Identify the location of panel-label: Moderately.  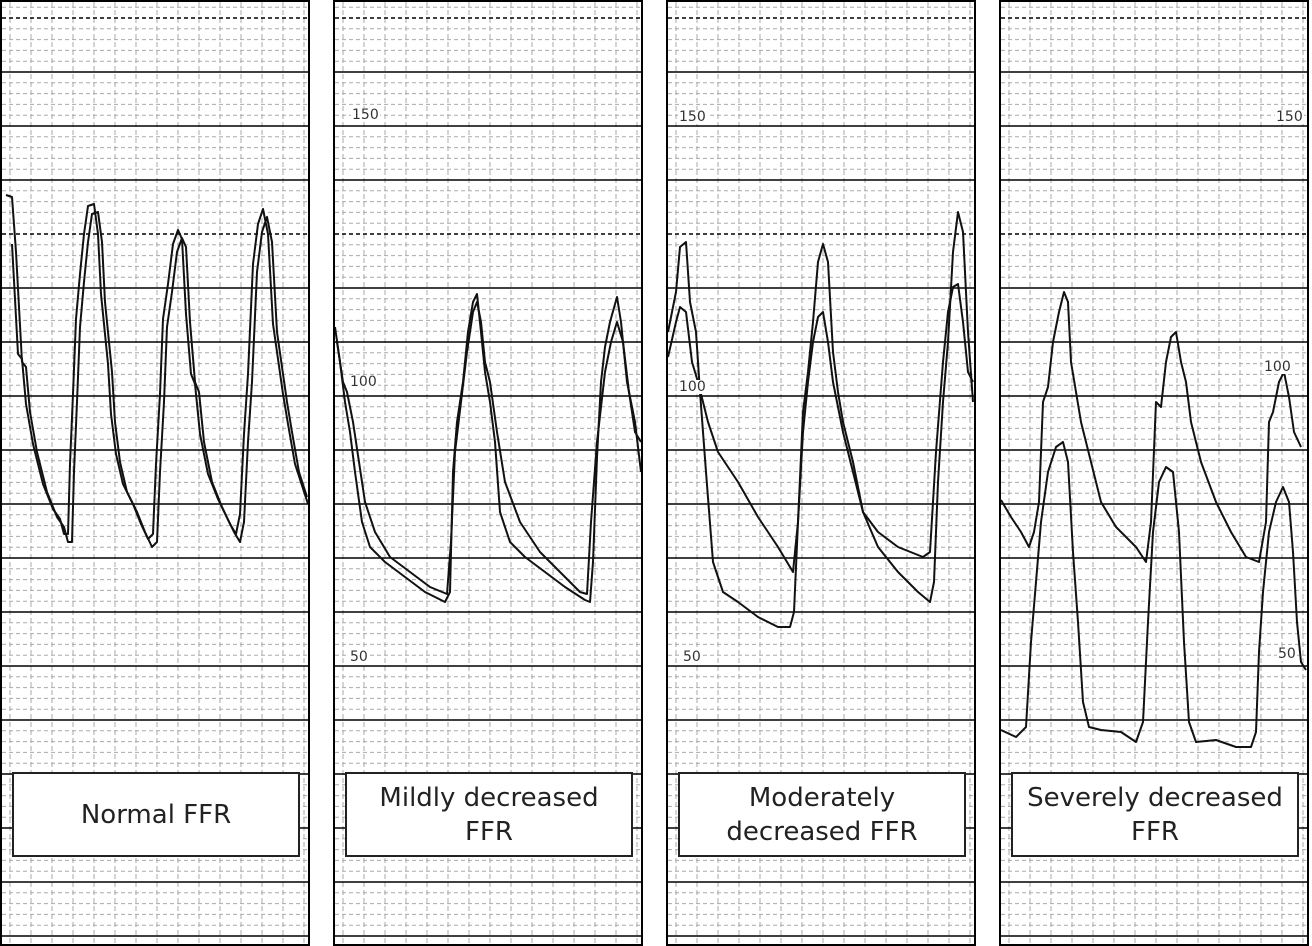
(822, 797).